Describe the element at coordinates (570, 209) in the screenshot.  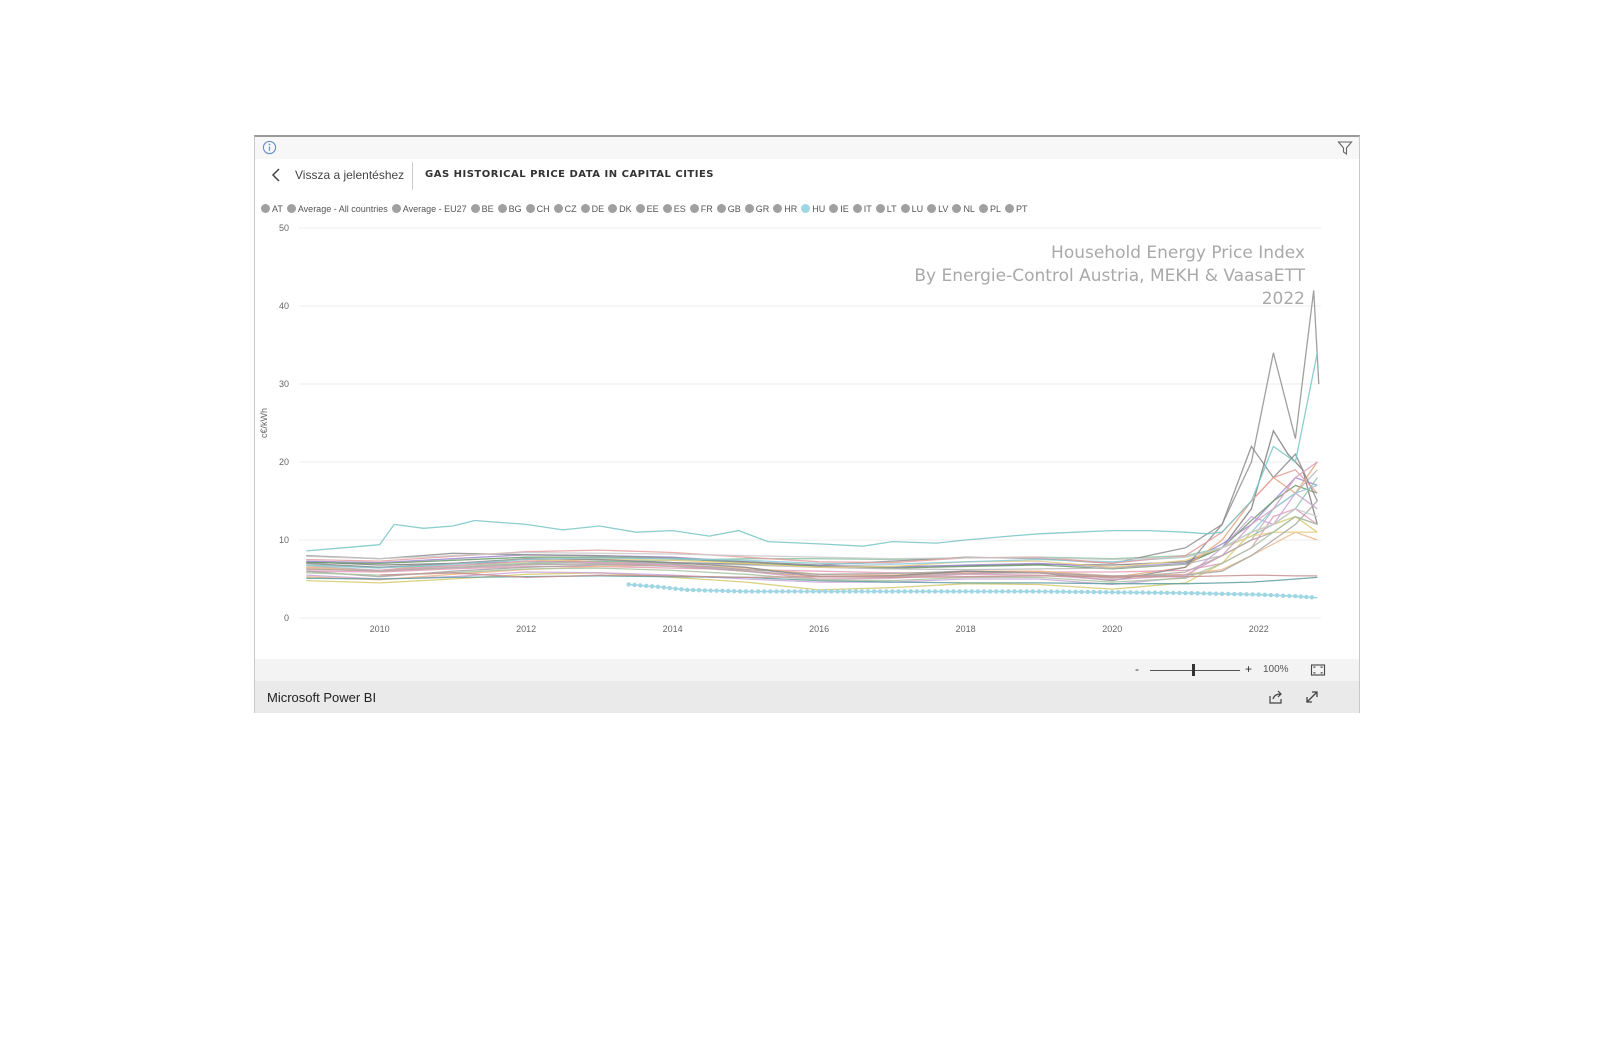
I see `legend-label: CZ` at that location.